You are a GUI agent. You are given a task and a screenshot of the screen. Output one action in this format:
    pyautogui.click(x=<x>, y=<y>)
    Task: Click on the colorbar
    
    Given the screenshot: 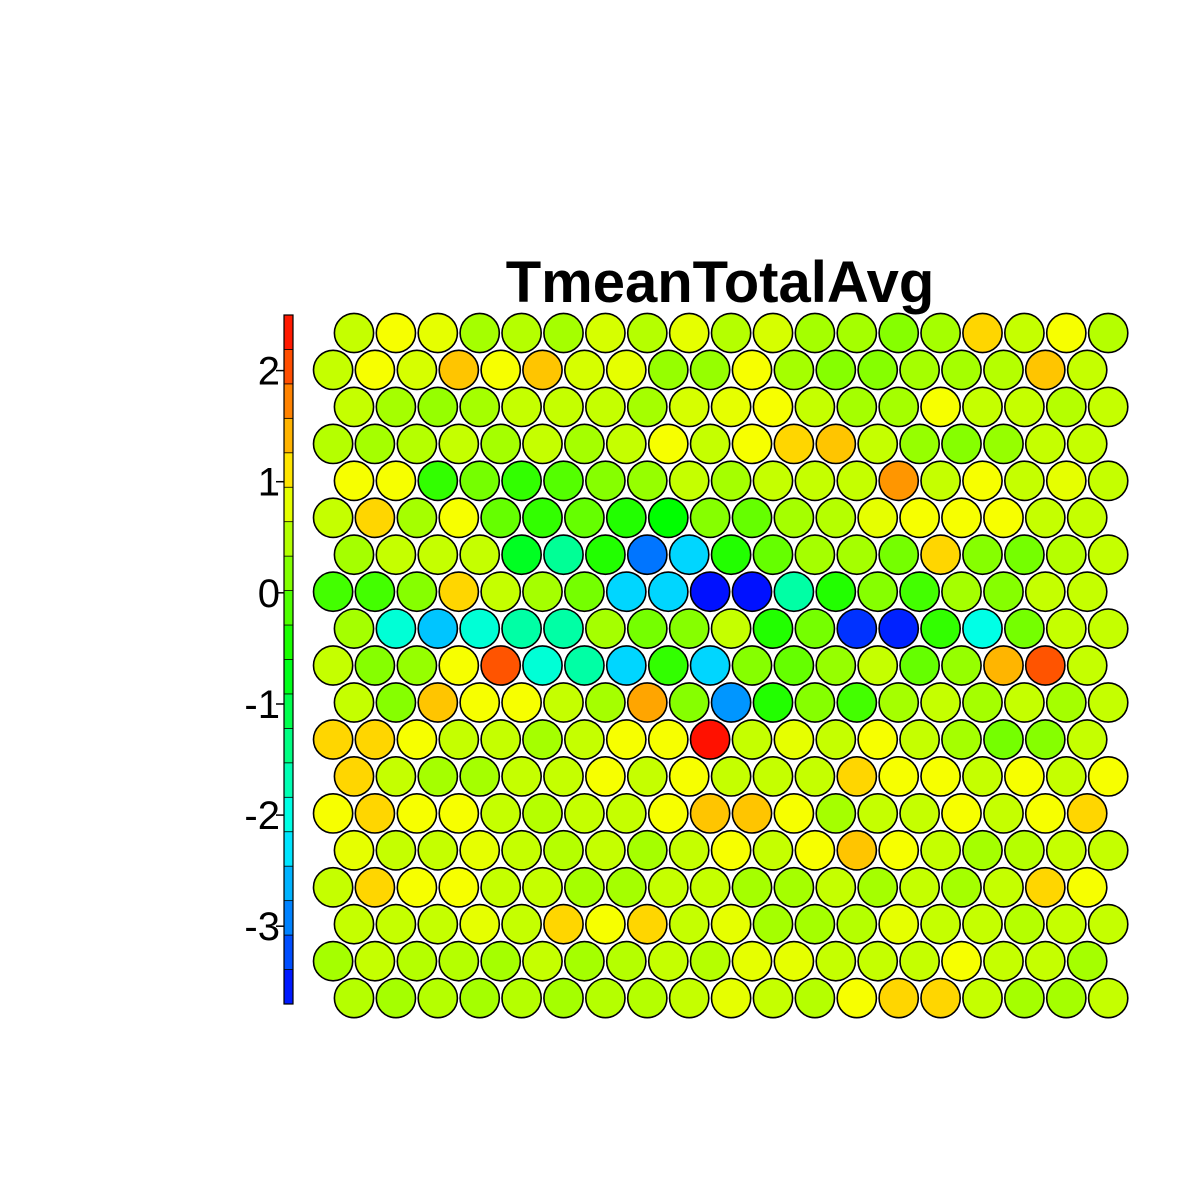 What is the action you would take?
    pyautogui.click(x=288, y=659)
    